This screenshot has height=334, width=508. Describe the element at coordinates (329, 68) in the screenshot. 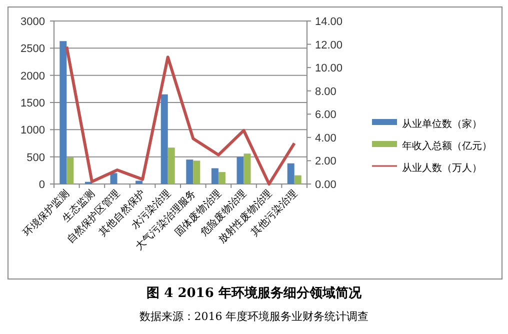

I see `y2-tick-label: 10.00` at that location.